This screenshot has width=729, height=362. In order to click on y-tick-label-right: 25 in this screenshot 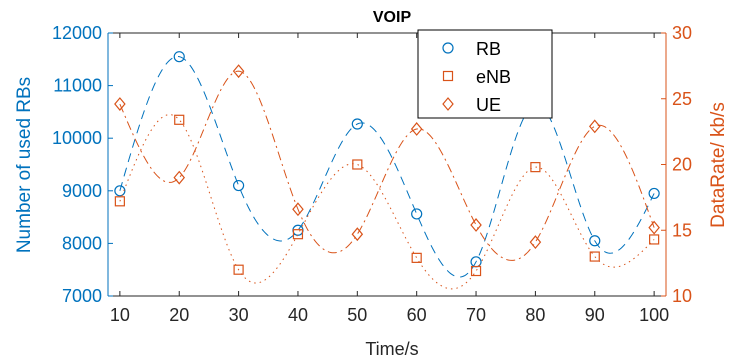, I will do `click(682, 99)`.